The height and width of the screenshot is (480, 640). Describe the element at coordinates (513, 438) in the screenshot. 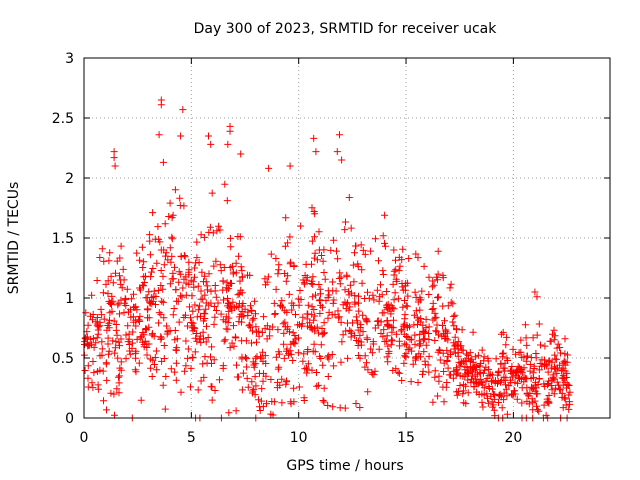

I see `x-tick-label: 20` at that location.